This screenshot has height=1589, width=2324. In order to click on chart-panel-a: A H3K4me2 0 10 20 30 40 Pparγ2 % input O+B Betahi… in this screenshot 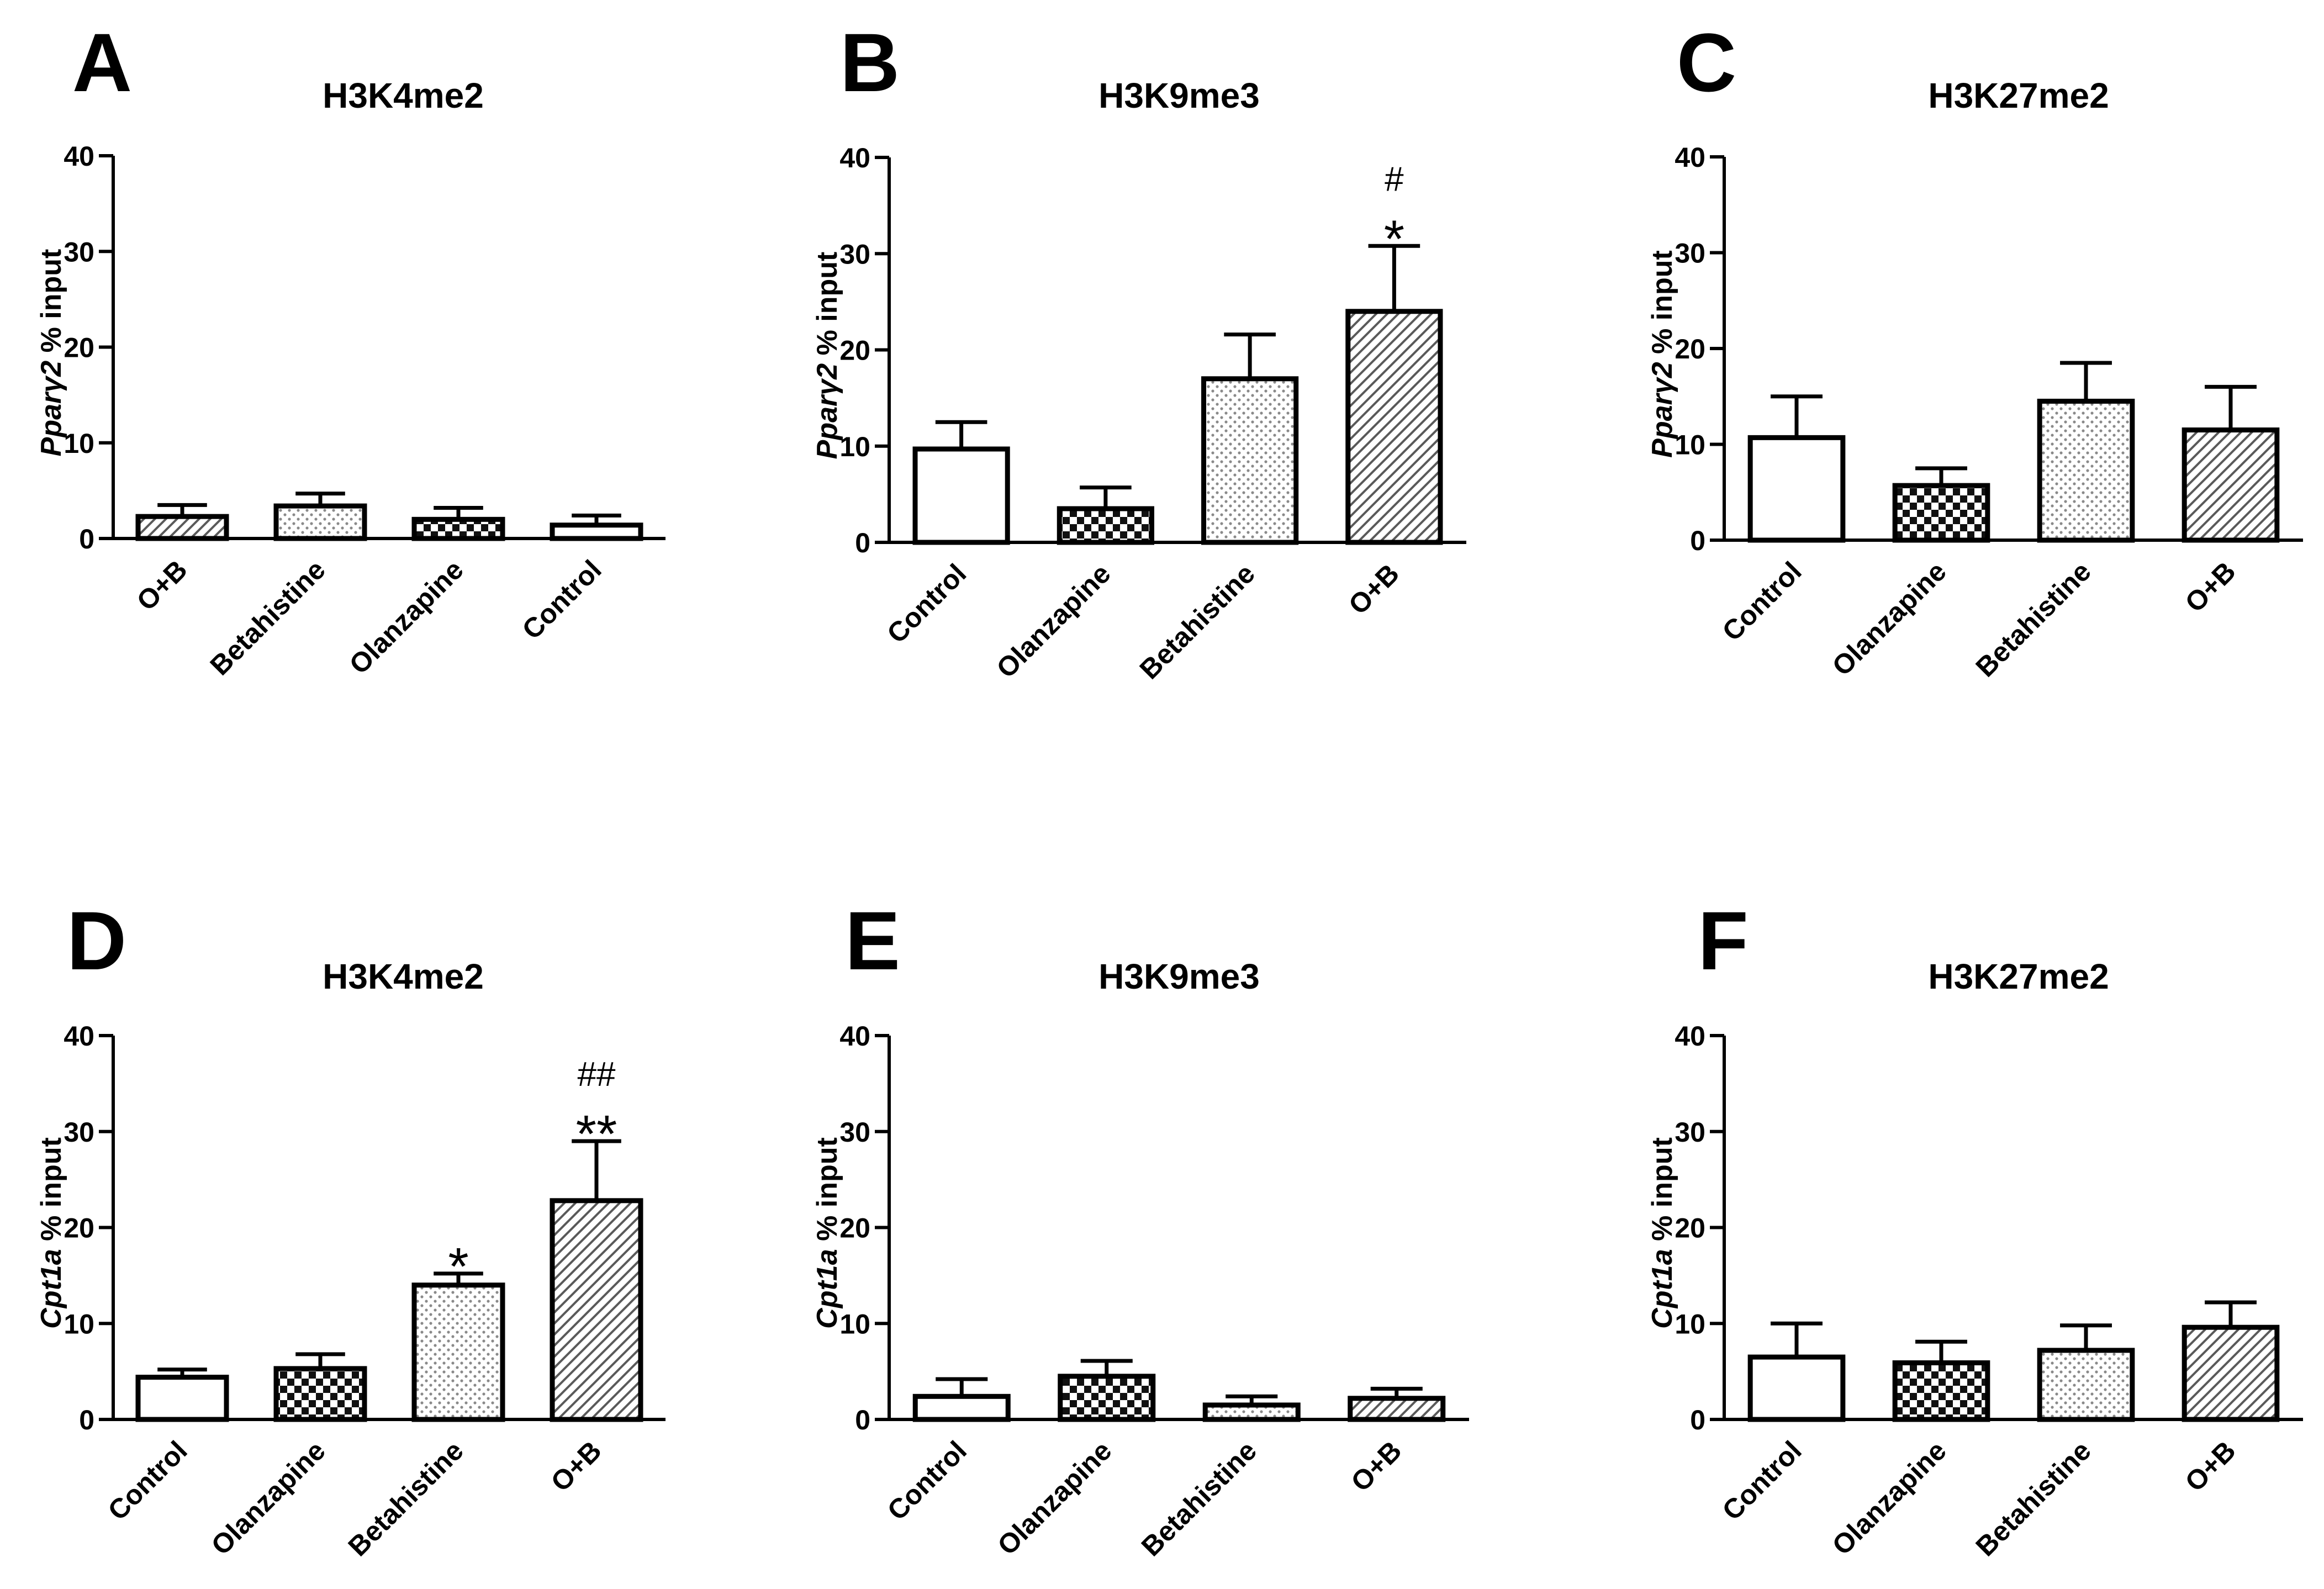, I will do `click(350, 349)`.